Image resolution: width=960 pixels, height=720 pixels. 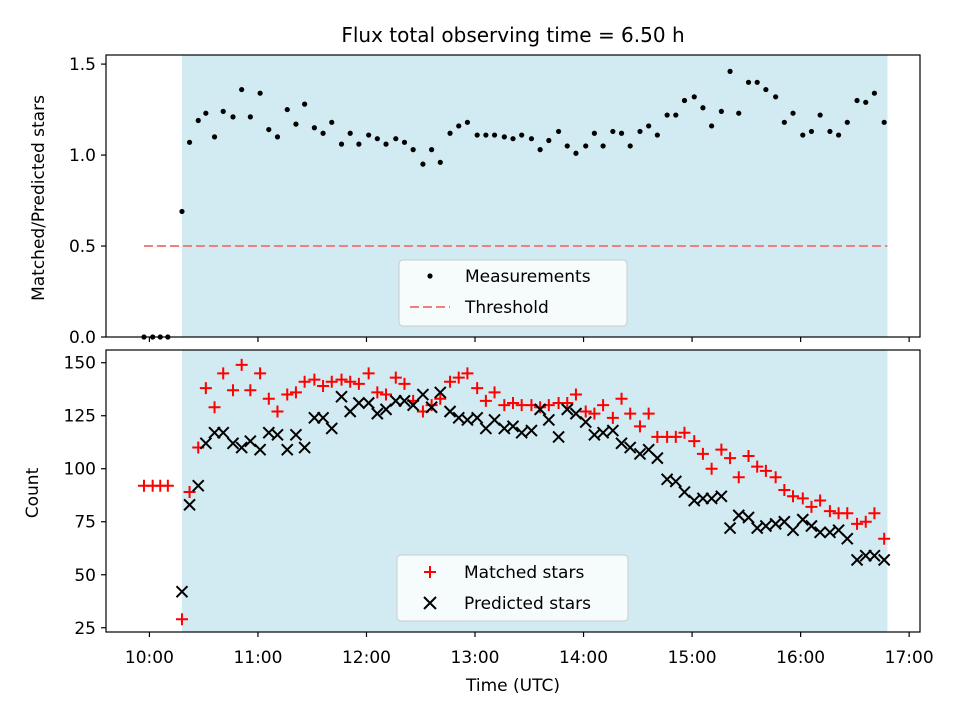 I want to click on y-tick-label: 0.0, so click(x=82, y=338).